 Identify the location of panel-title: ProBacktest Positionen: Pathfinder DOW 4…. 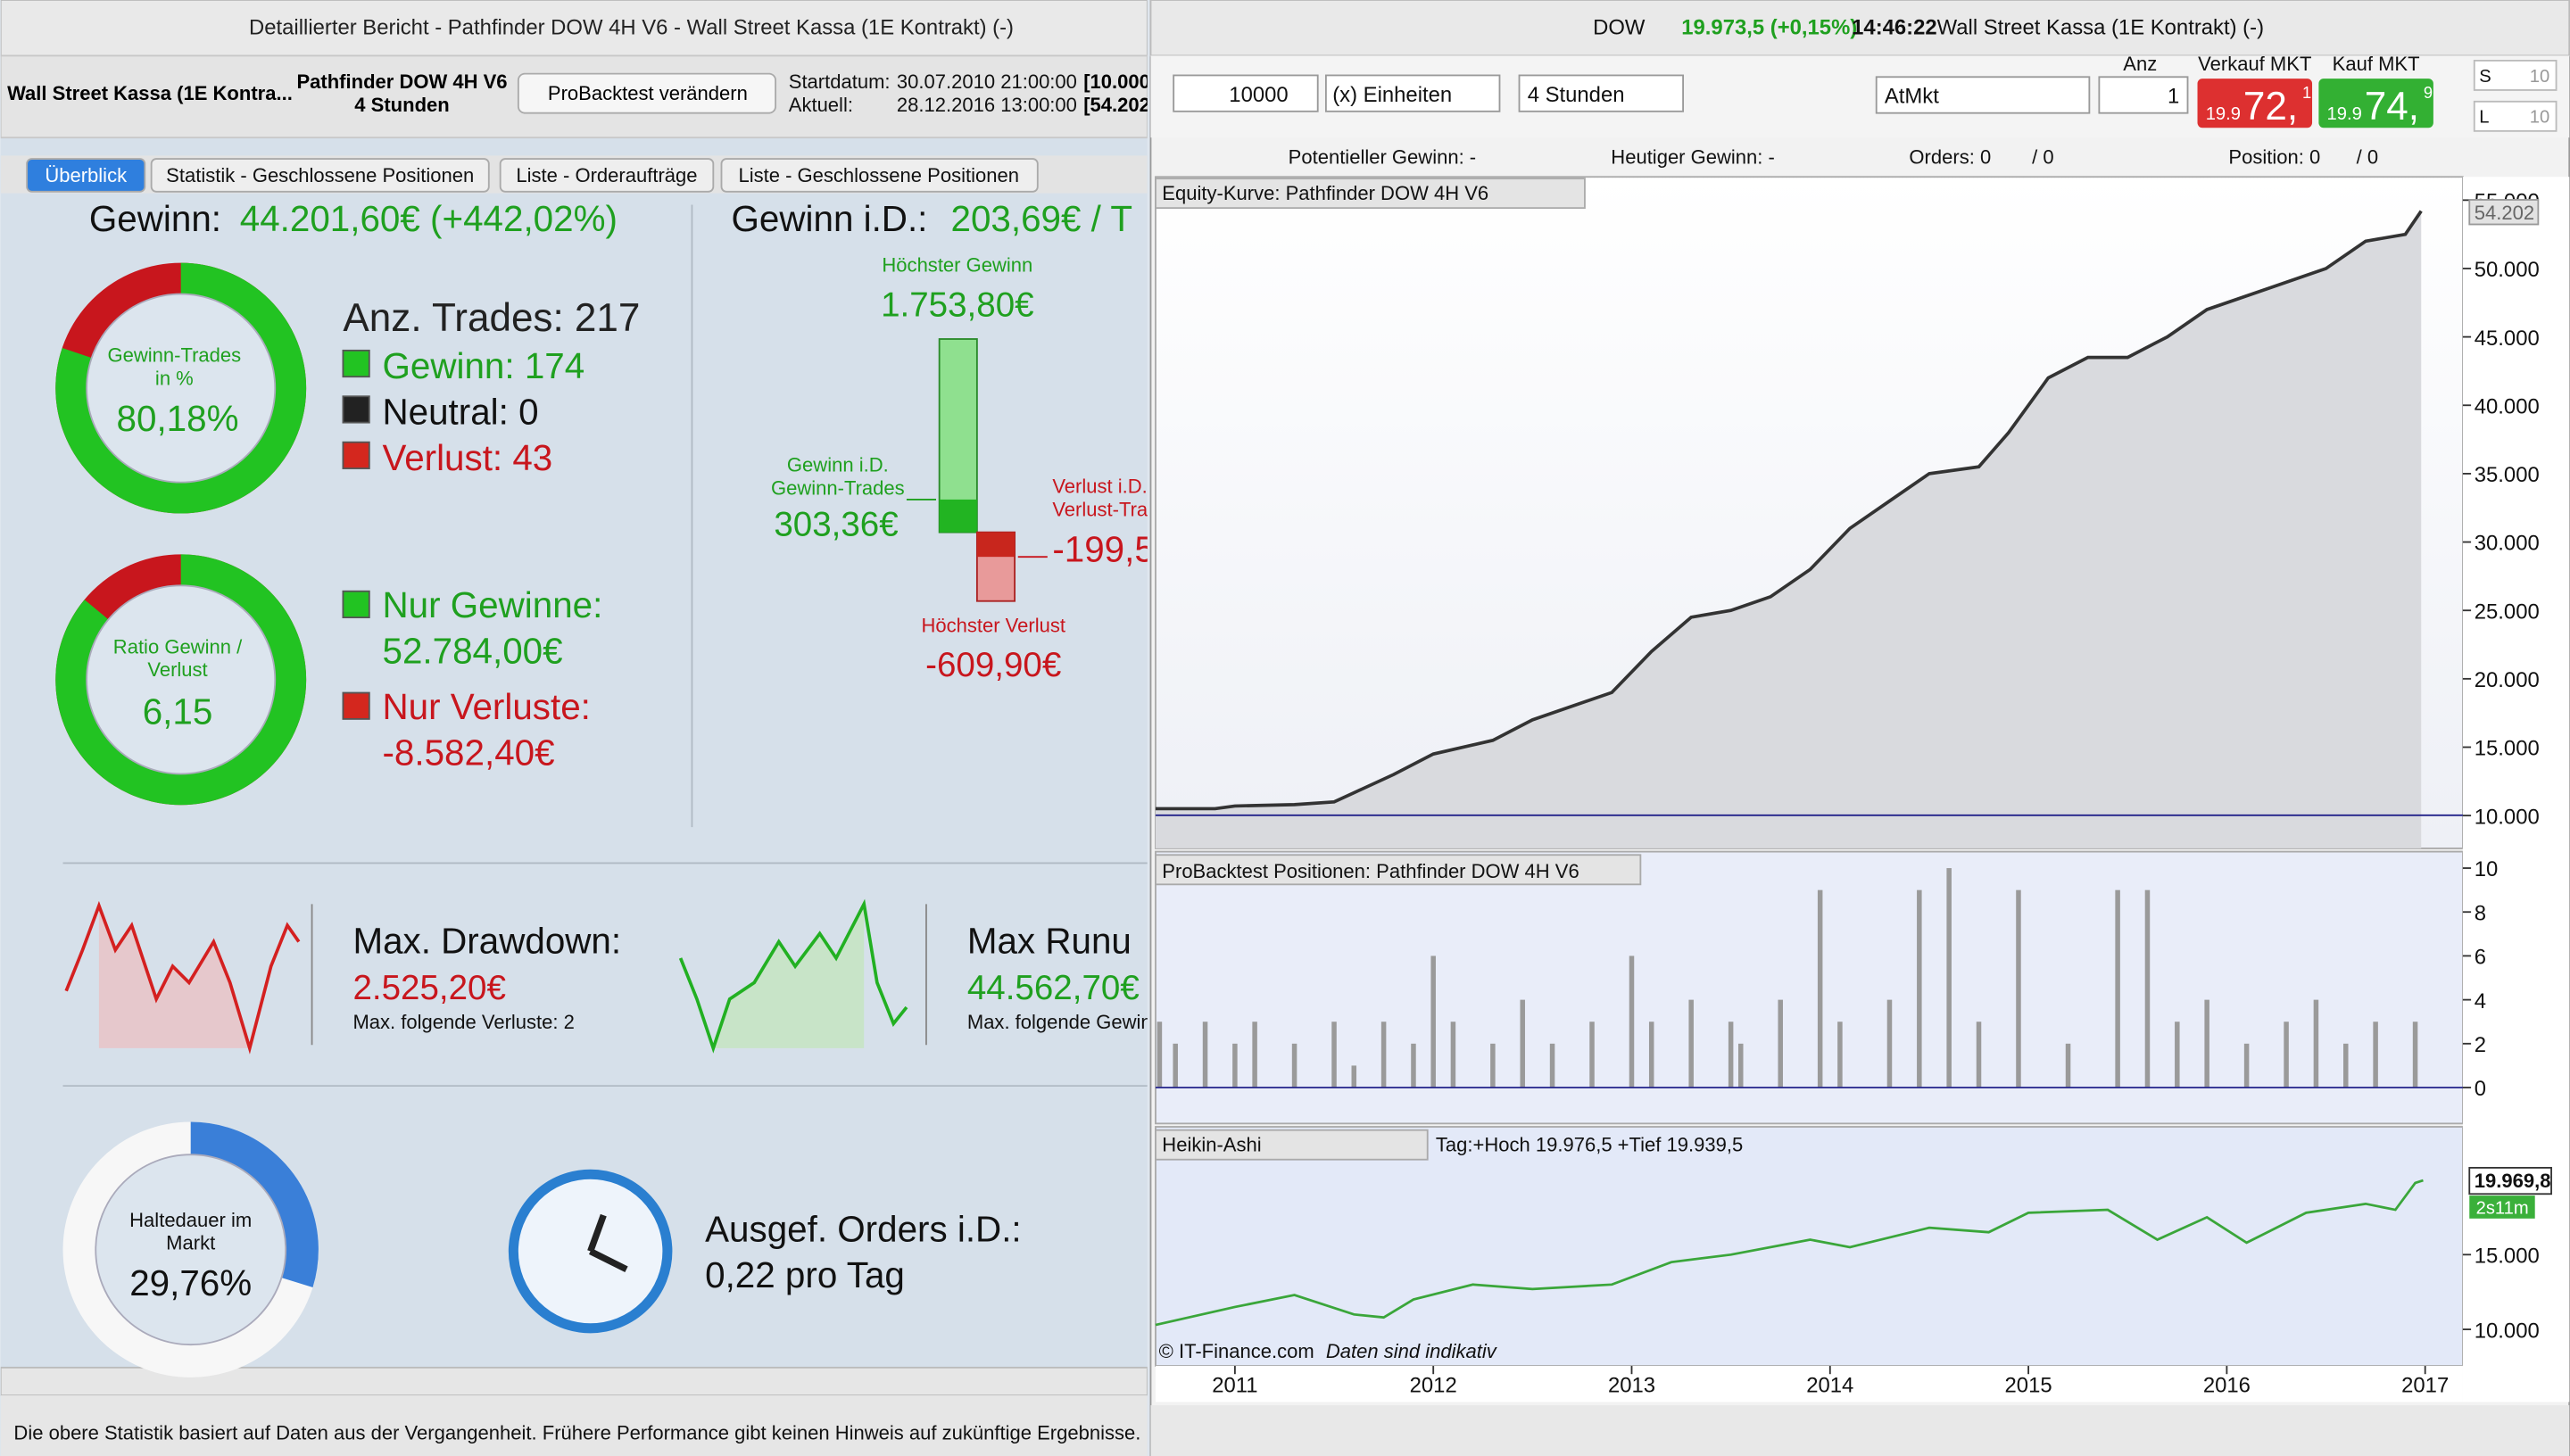
(1371, 871).